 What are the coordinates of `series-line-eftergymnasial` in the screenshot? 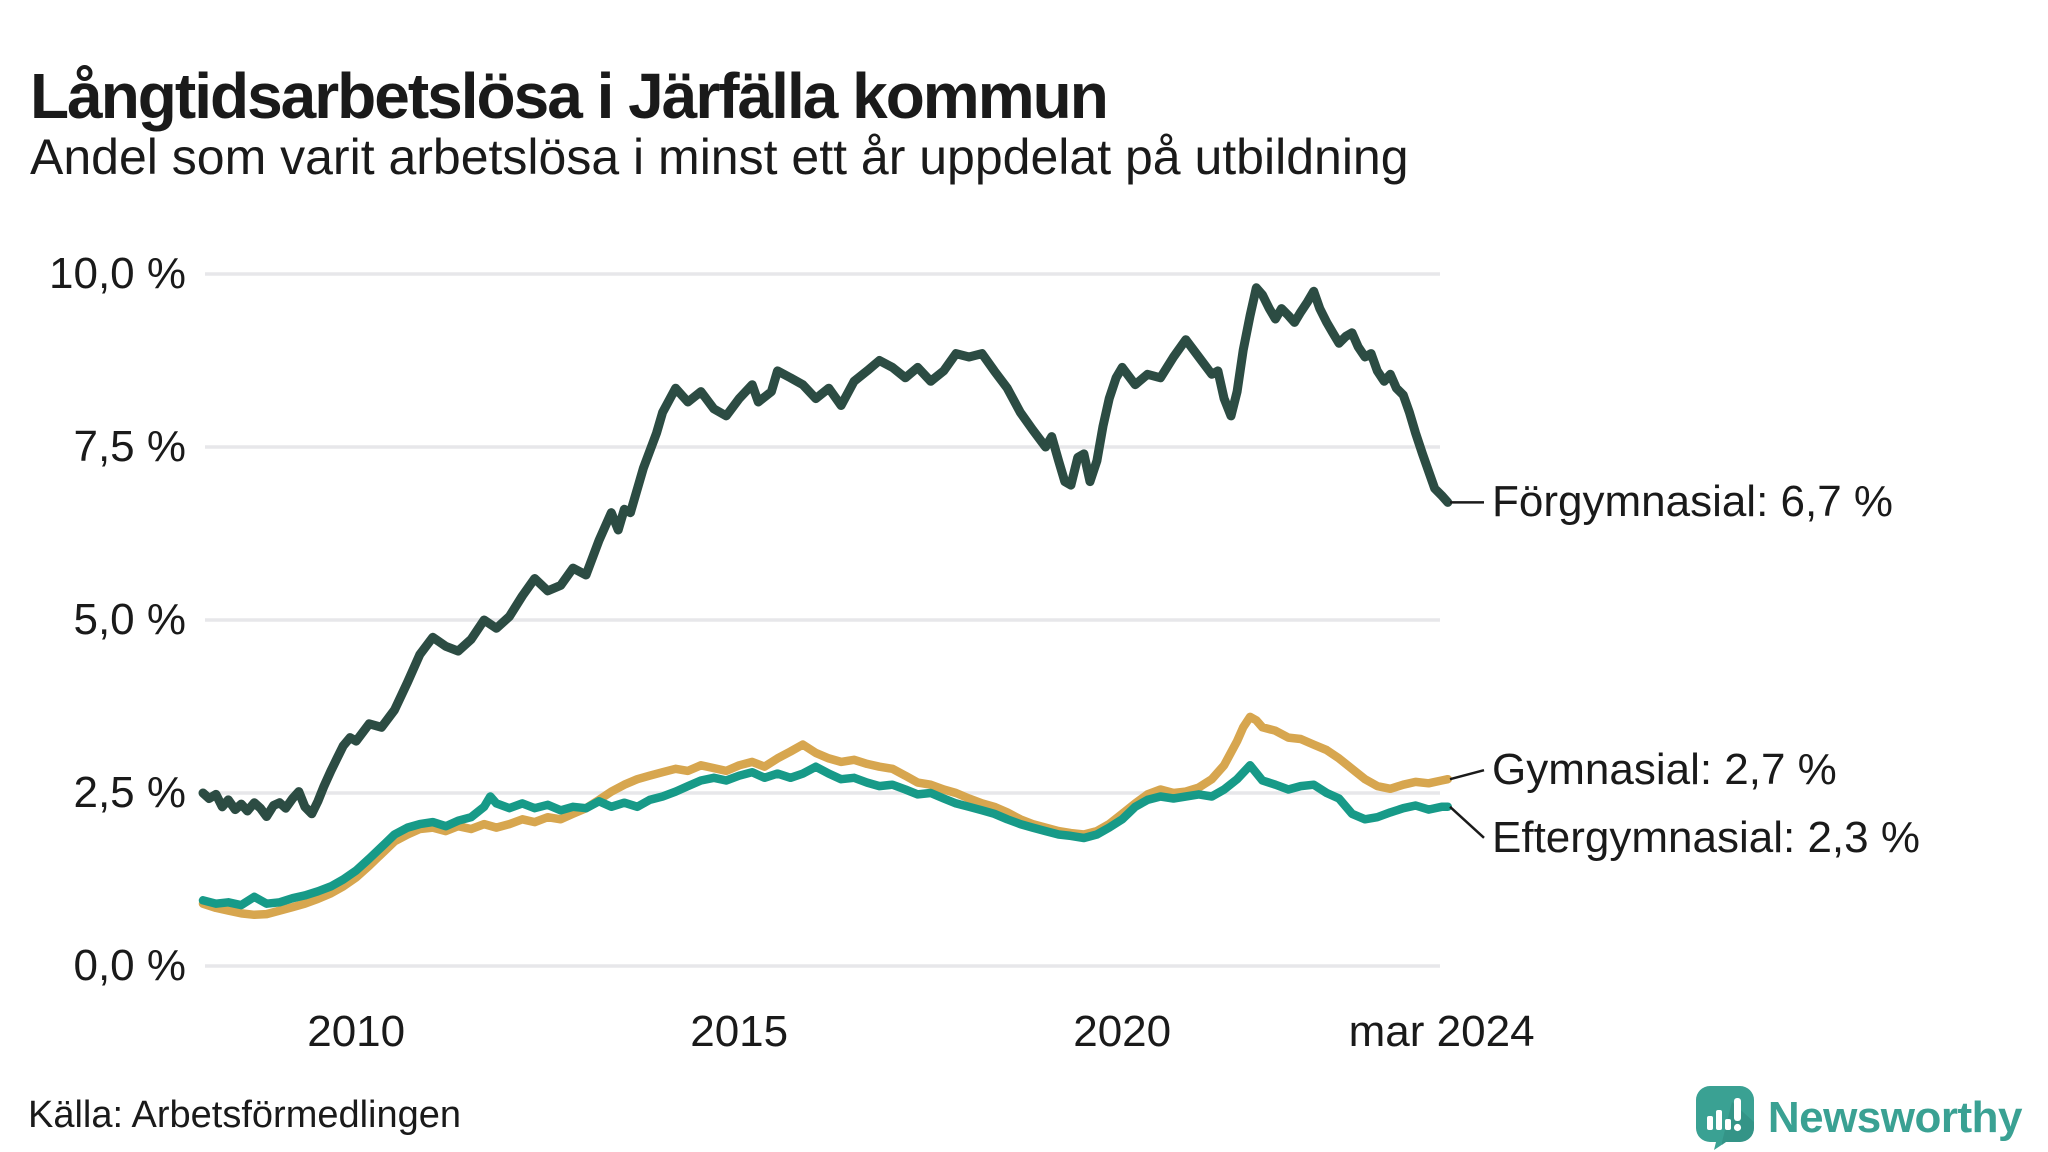 It's located at (825, 835).